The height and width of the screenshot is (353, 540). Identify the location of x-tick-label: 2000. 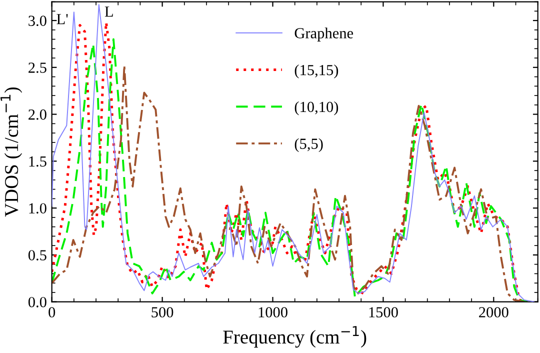
(493, 312).